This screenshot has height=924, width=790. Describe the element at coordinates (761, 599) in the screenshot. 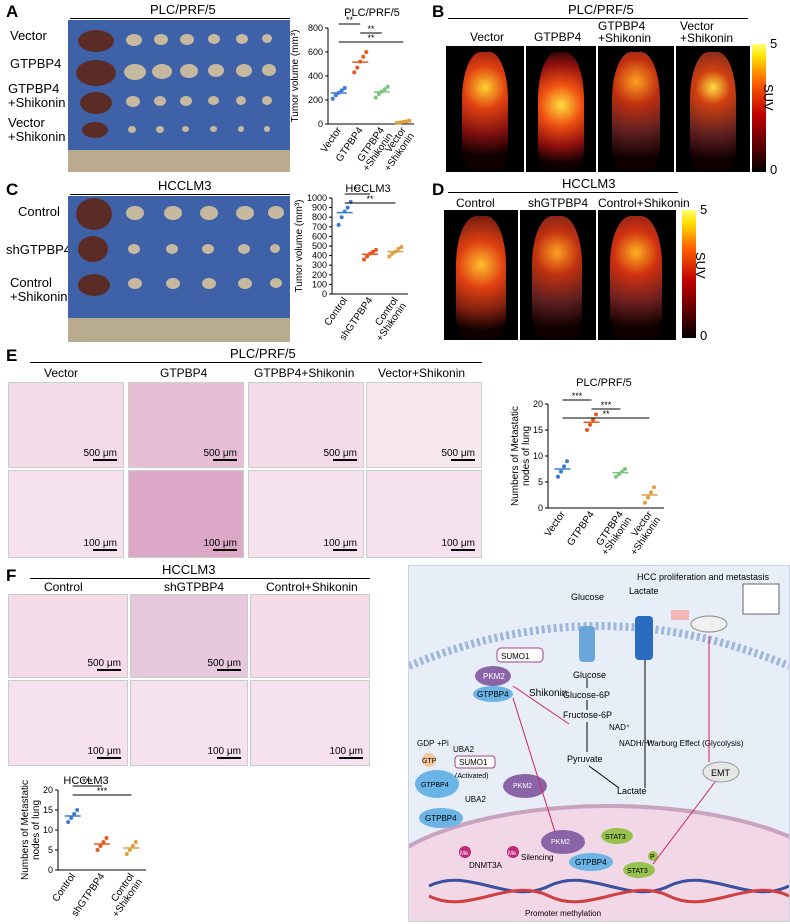

I see `liver-icon` at that location.